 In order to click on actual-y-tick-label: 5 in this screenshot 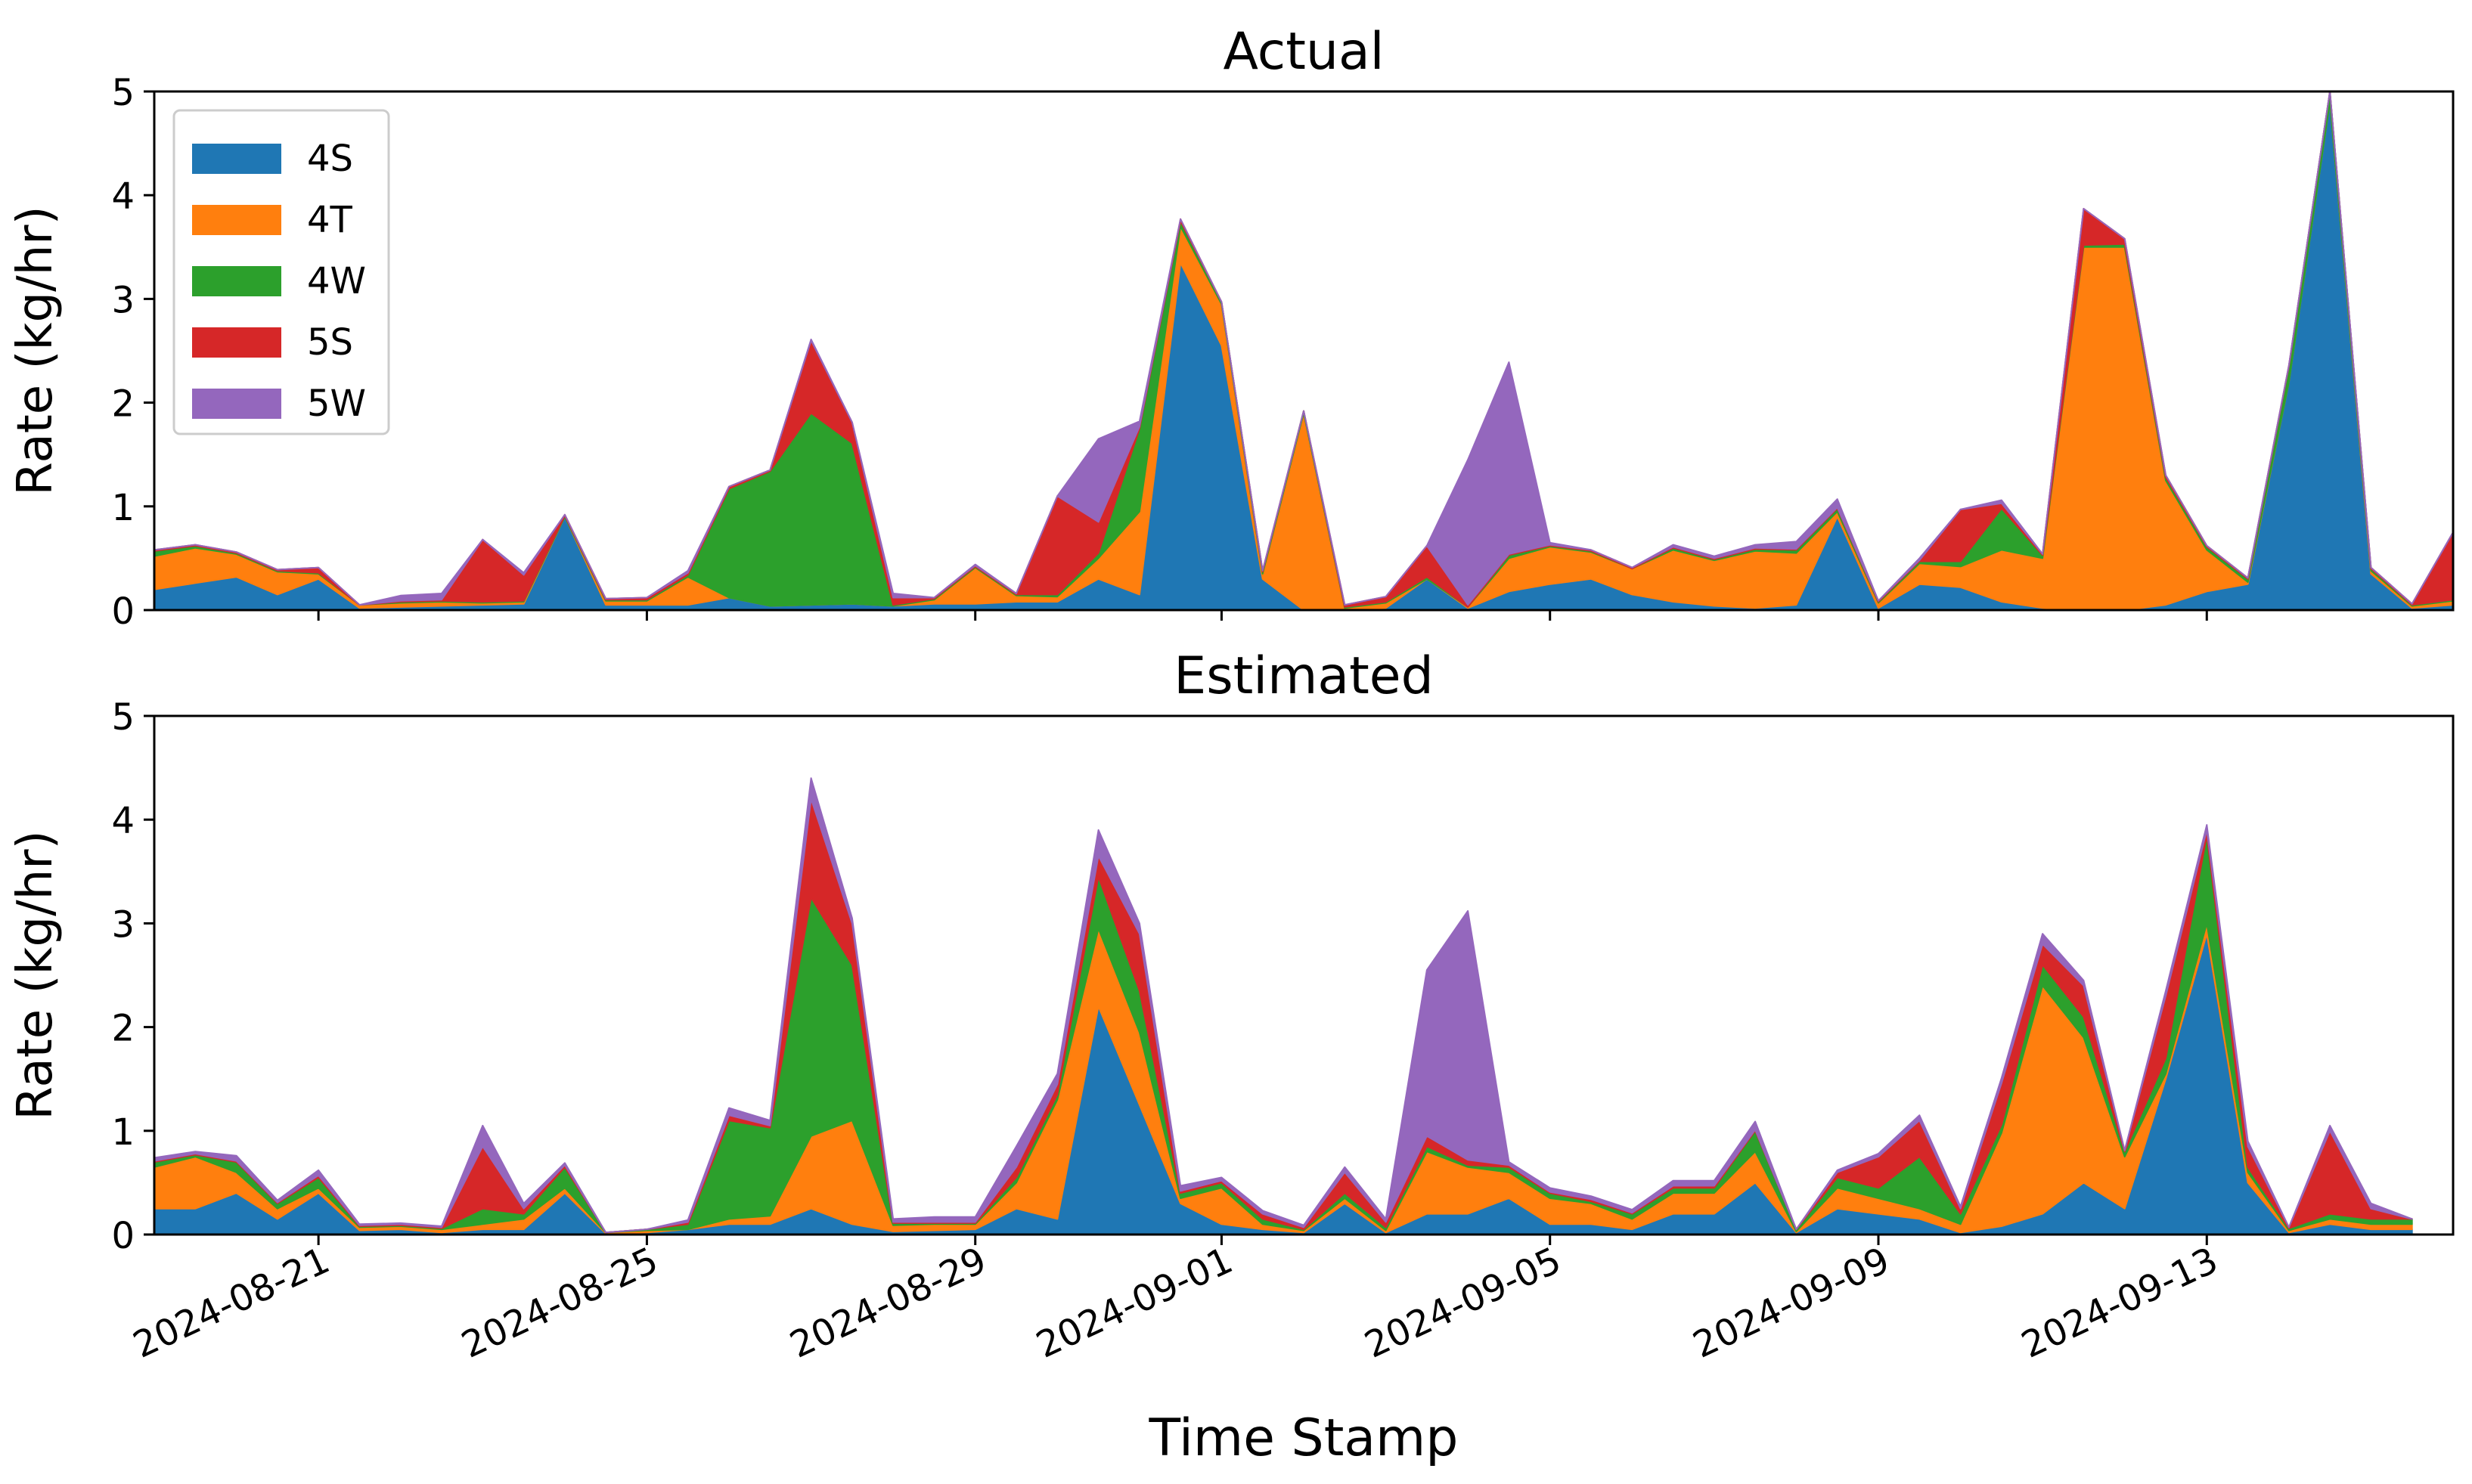, I will do `click(123, 93)`.